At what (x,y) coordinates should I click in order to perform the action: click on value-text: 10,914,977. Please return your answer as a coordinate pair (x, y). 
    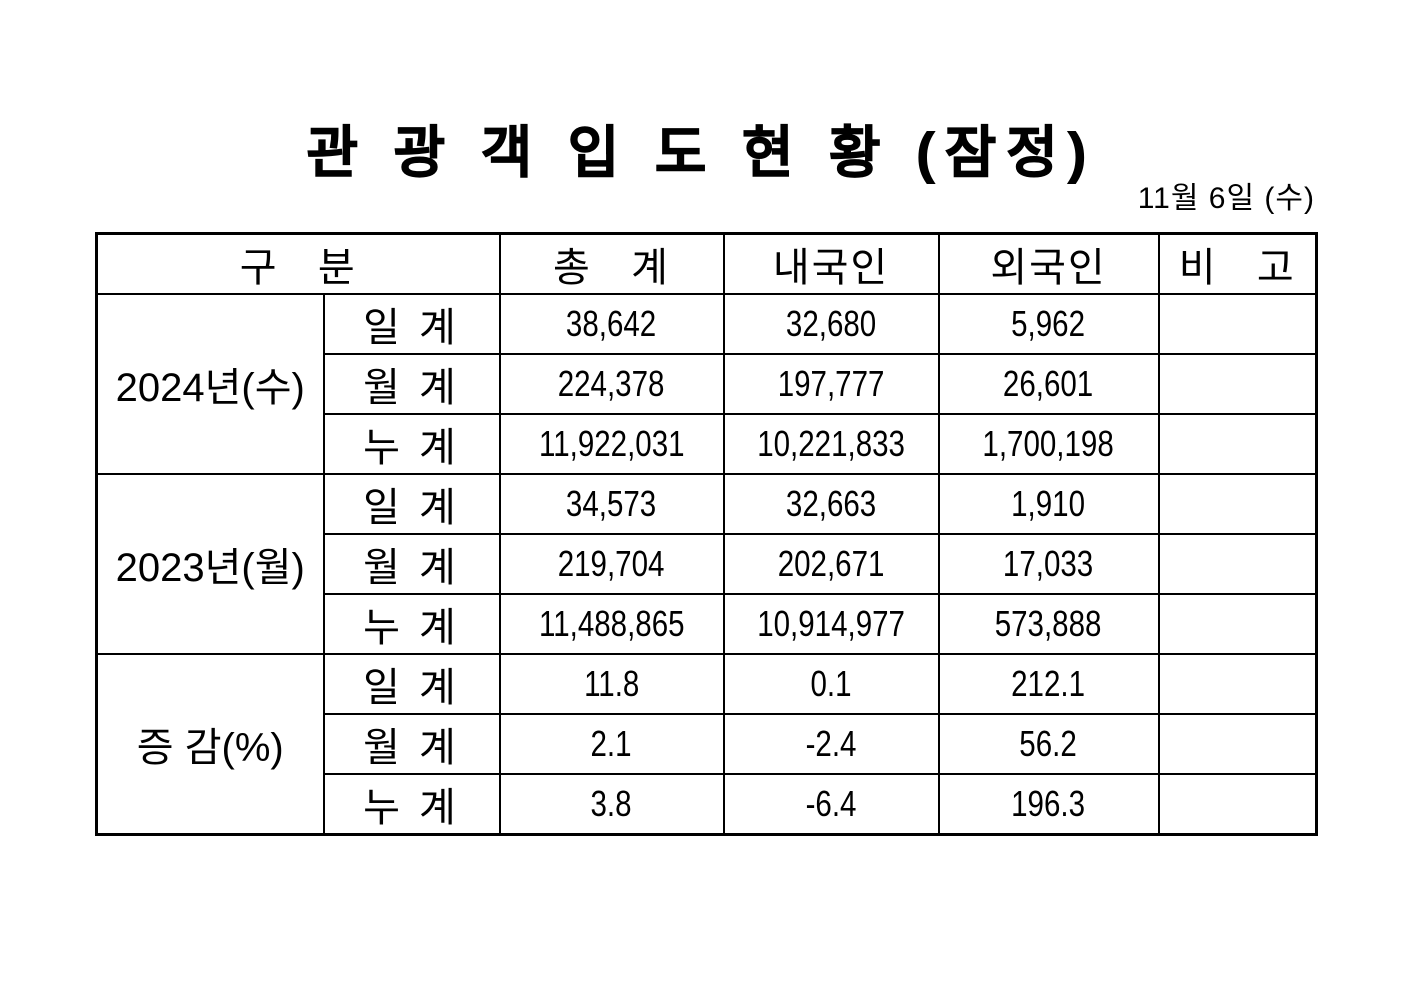
    Looking at the image, I should click on (831, 623).